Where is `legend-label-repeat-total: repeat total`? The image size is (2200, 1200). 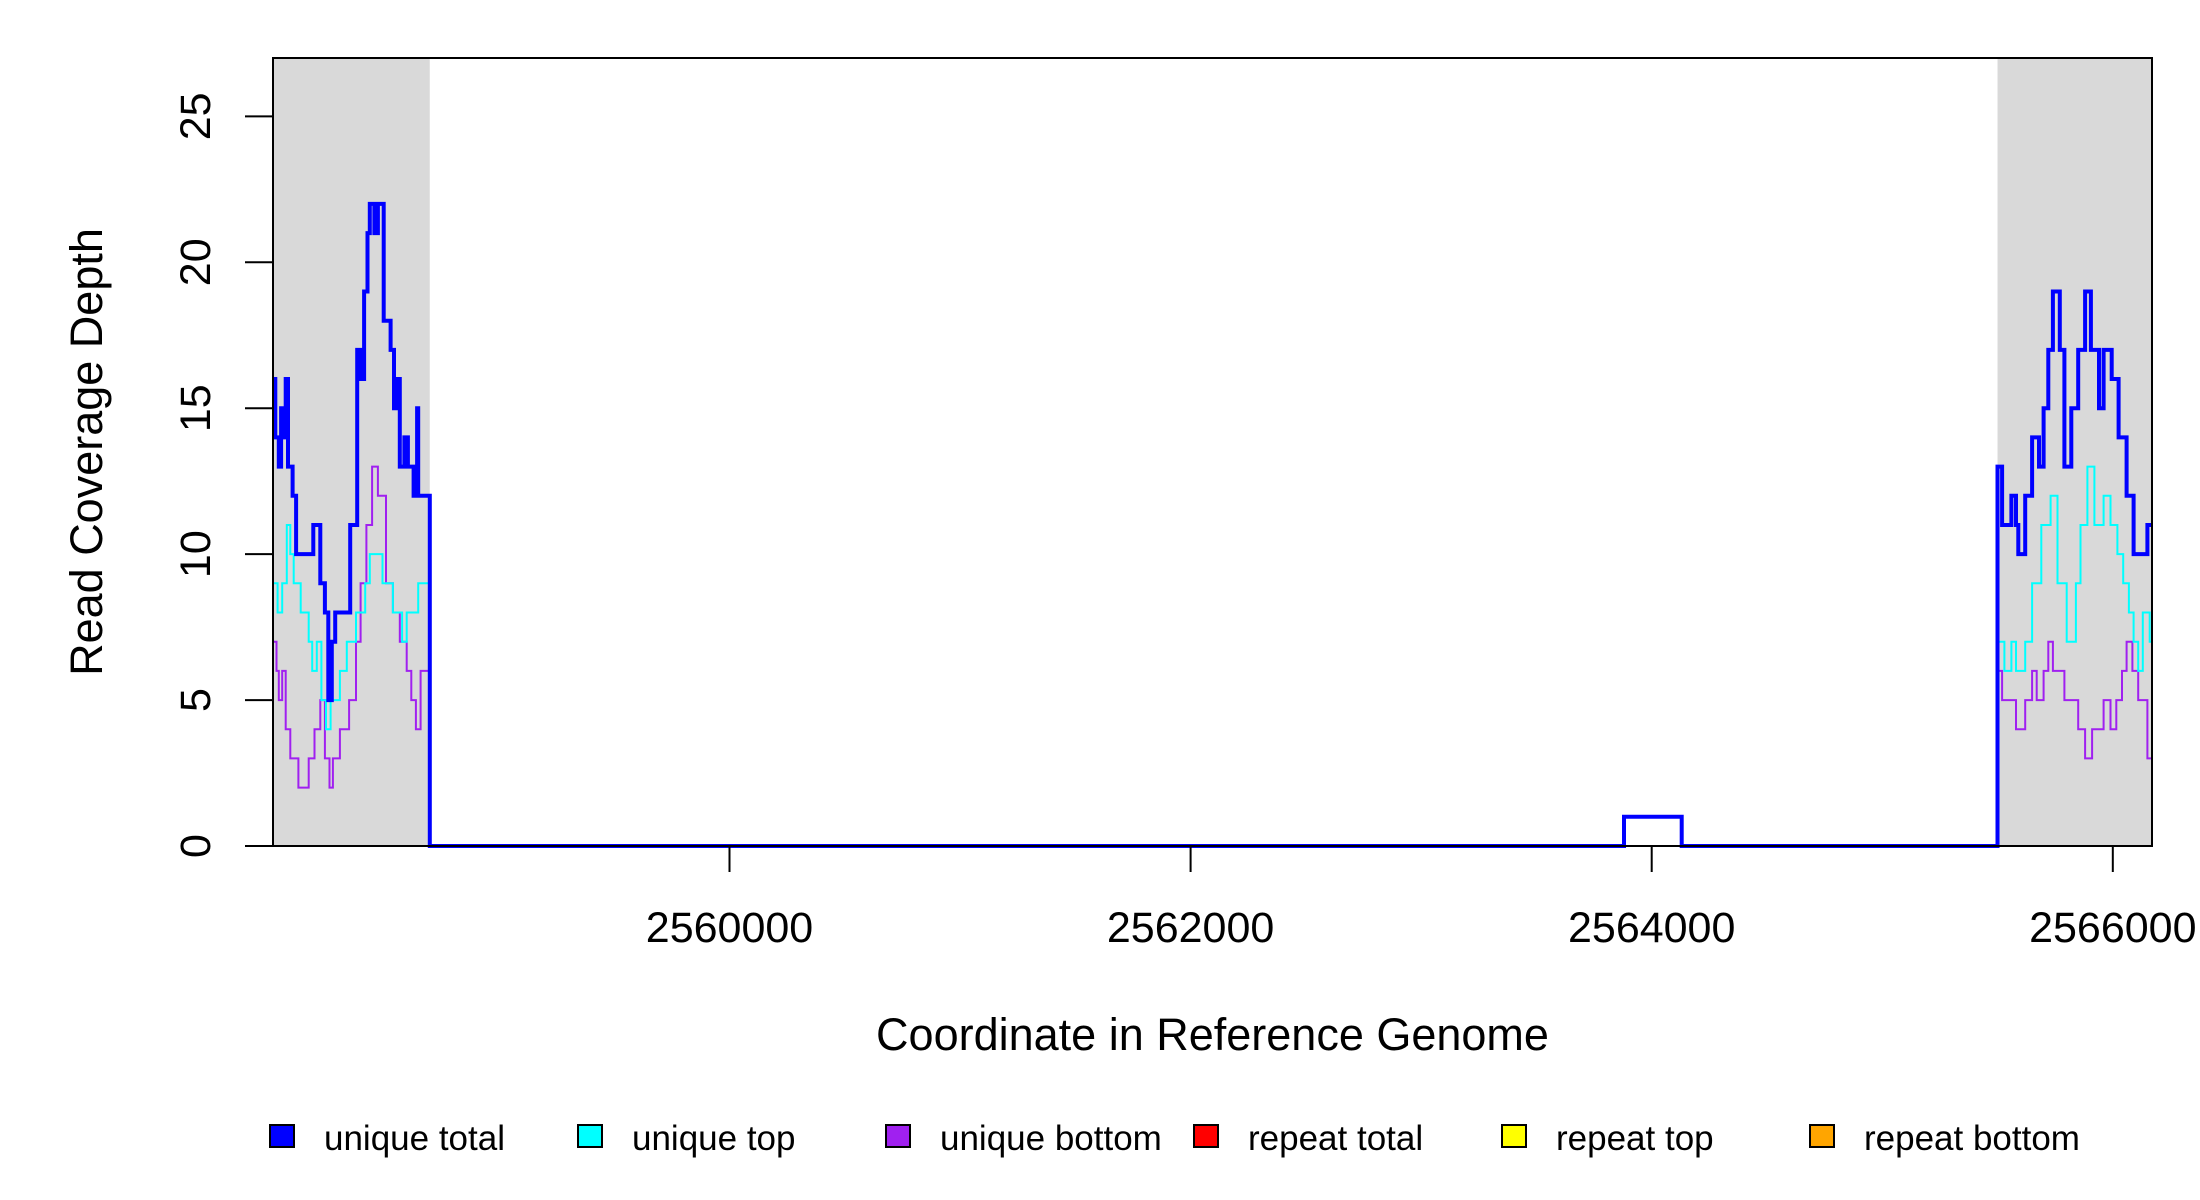 legend-label-repeat-total: repeat total is located at coordinates (1335, 1138).